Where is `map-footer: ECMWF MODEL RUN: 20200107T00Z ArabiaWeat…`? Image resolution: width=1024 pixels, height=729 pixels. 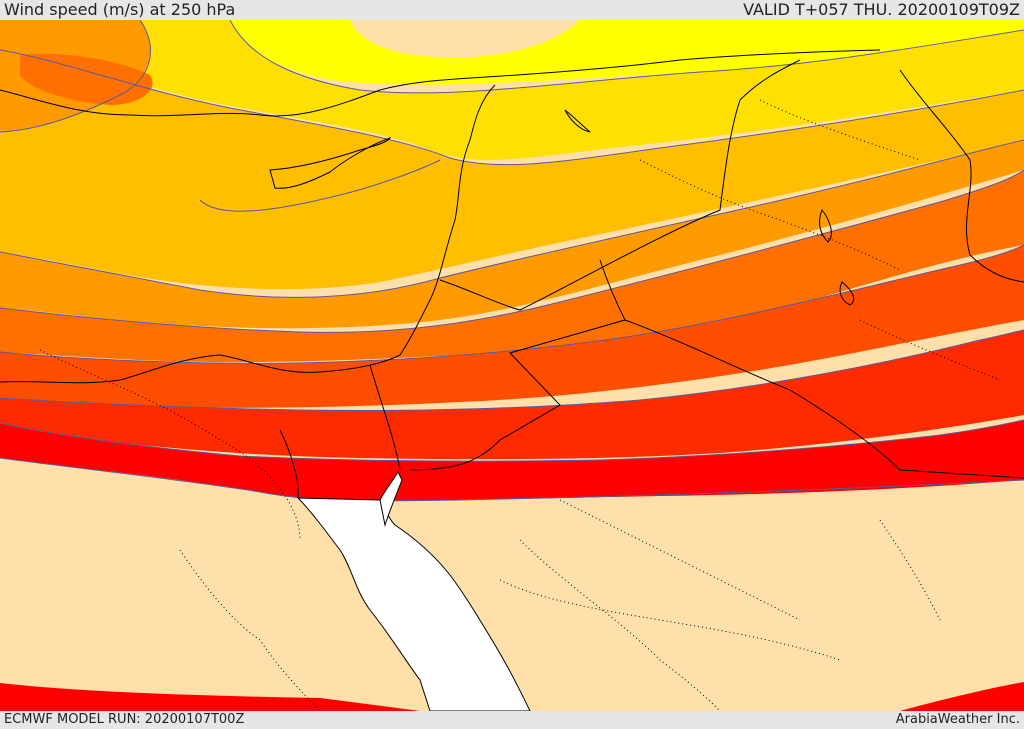 map-footer: ECMWF MODEL RUN: 20200107T00Z ArabiaWeat… is located at coordinates (512, 720).